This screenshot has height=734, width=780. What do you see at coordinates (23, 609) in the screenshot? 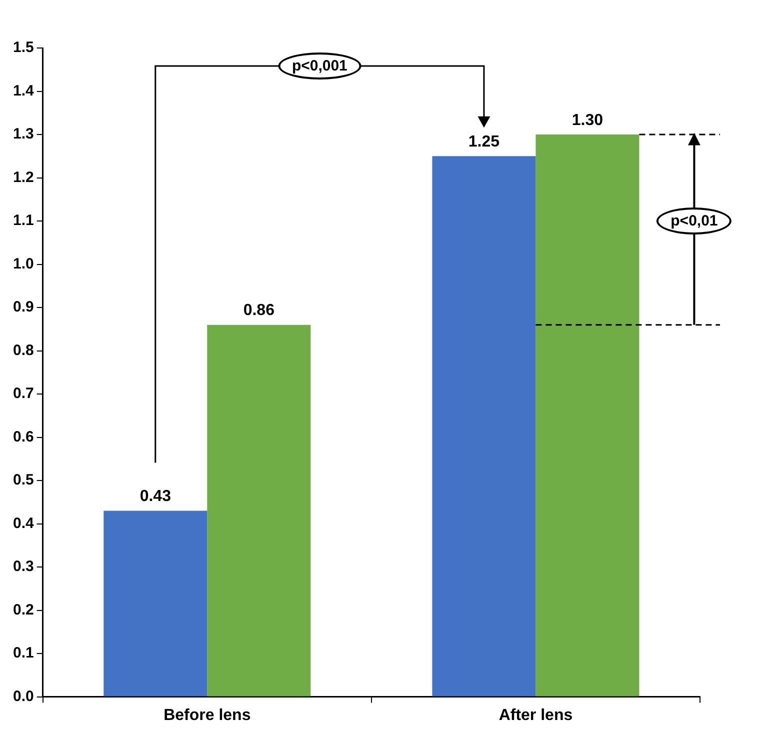
I see `y-tick-label: 0.2` at bounding box center [23, 609].